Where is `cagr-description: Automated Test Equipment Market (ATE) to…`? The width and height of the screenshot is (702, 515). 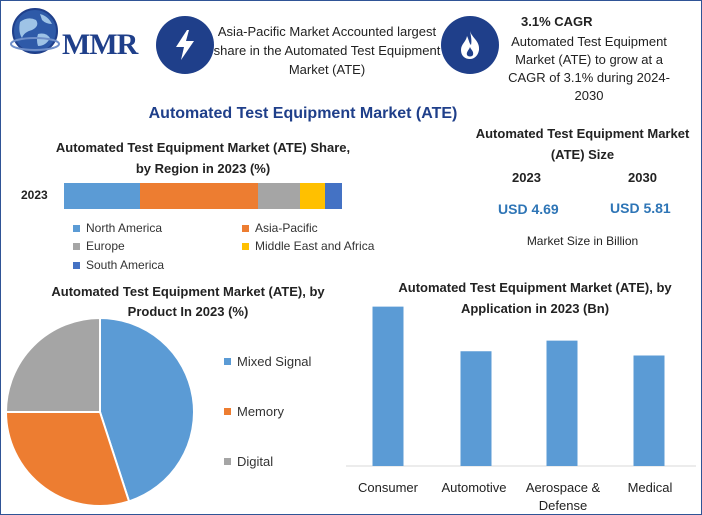
cagr-description: Automated Test Equipment Market (ATE) to… is located at coordinates (589, 68).